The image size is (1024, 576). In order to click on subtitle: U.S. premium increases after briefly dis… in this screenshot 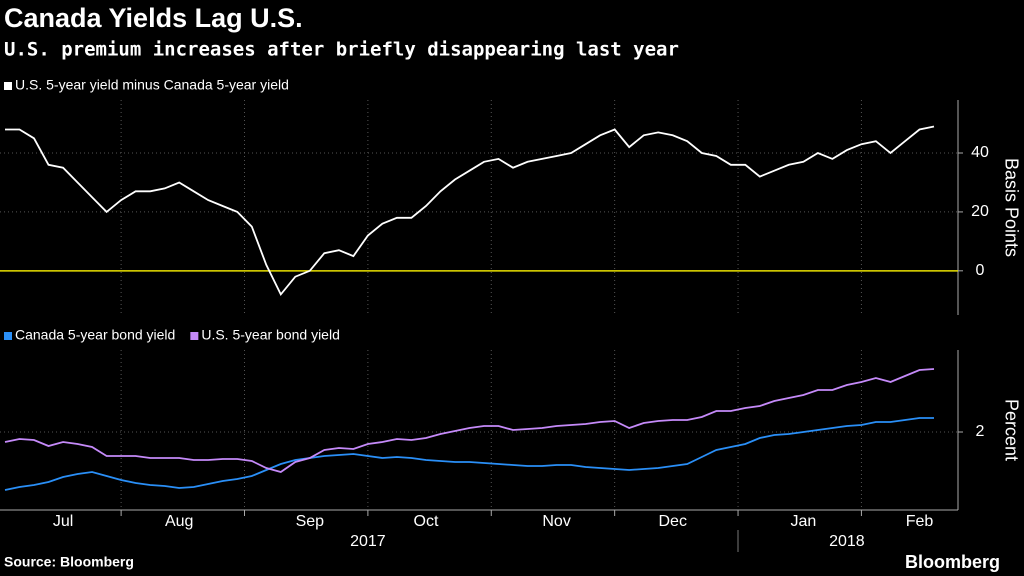, I will do `click(341, 50)`.